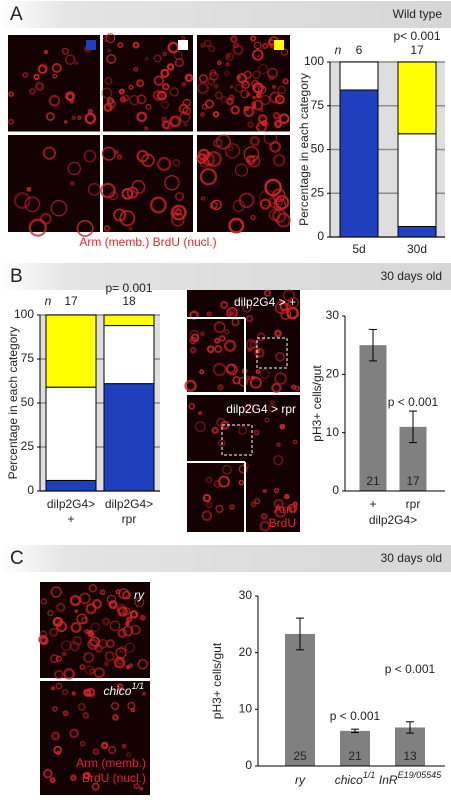  Describe the element at coordinates (71, 301) in the screenshot. I see `n-label: 17` at that location.